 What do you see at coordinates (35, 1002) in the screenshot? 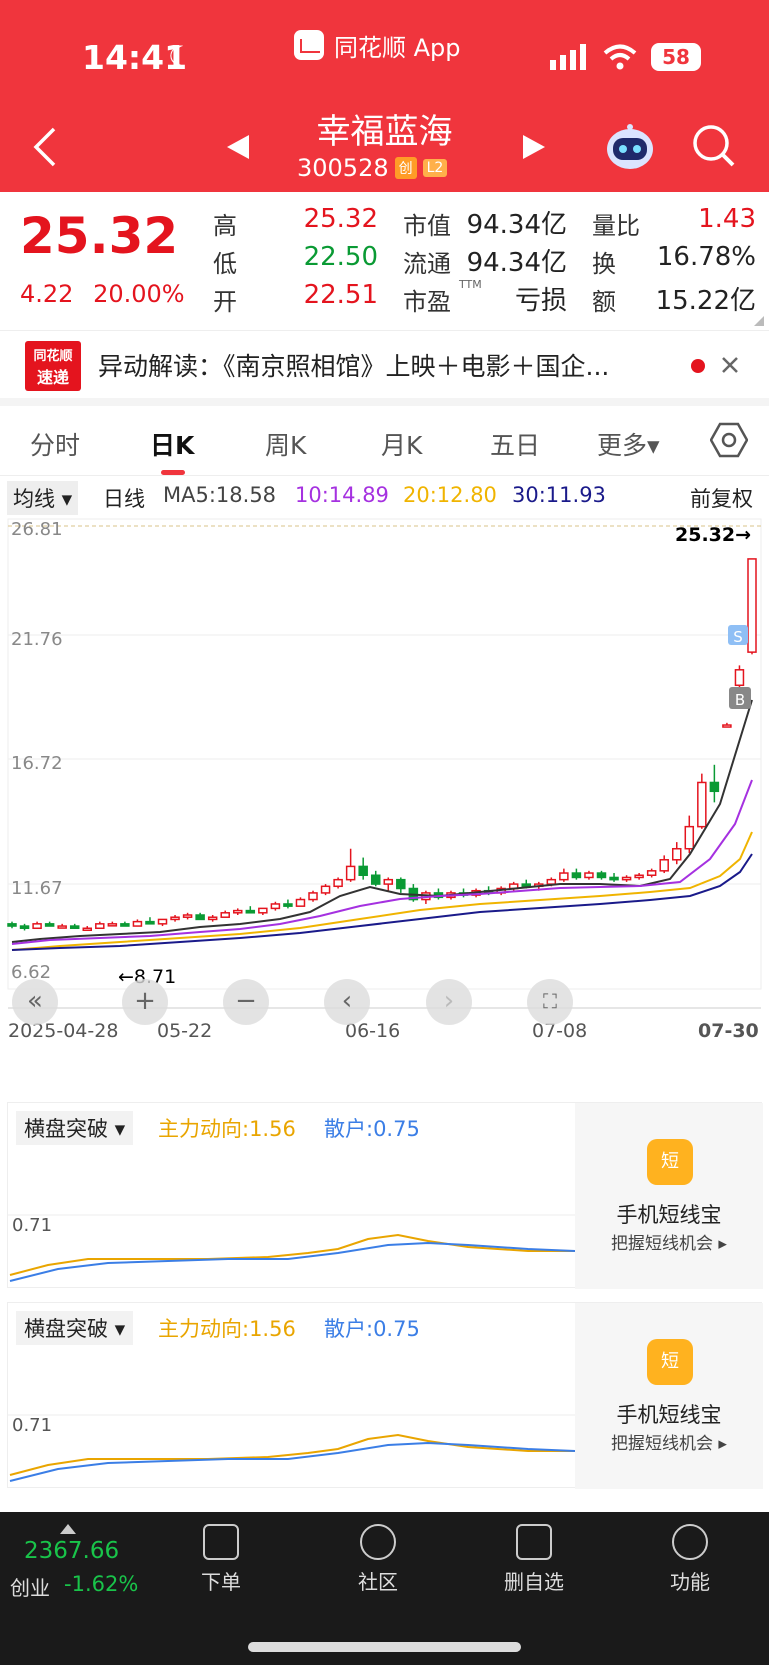
I see `scroll-start-button: «` at bounding box center [35, 1002].